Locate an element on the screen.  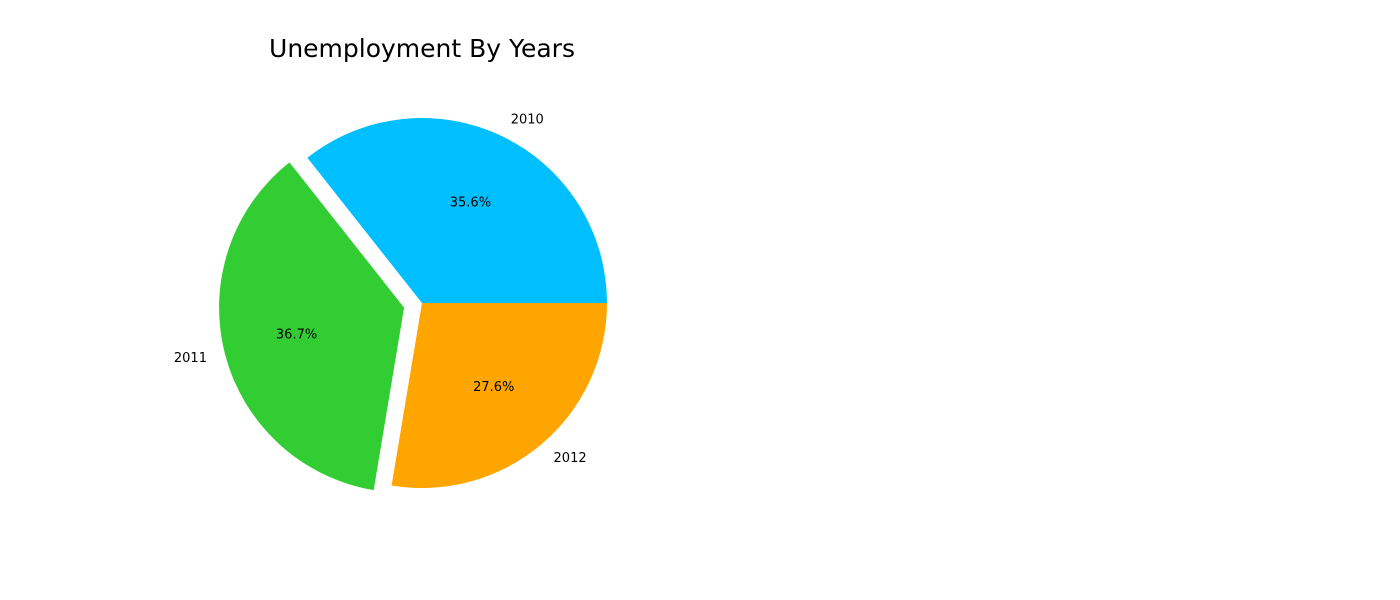
pie-pct-label-2012: 27.6% is located at coordinates (493, 387).